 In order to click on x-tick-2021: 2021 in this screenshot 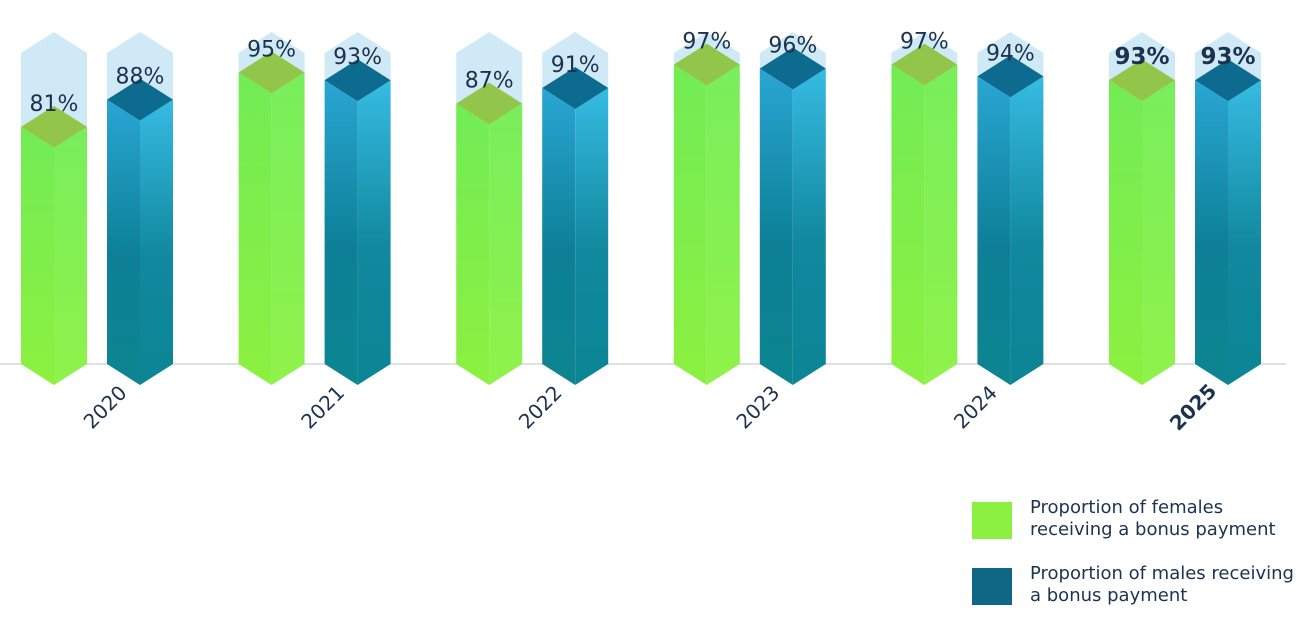, I will do `click(322, 407)`.